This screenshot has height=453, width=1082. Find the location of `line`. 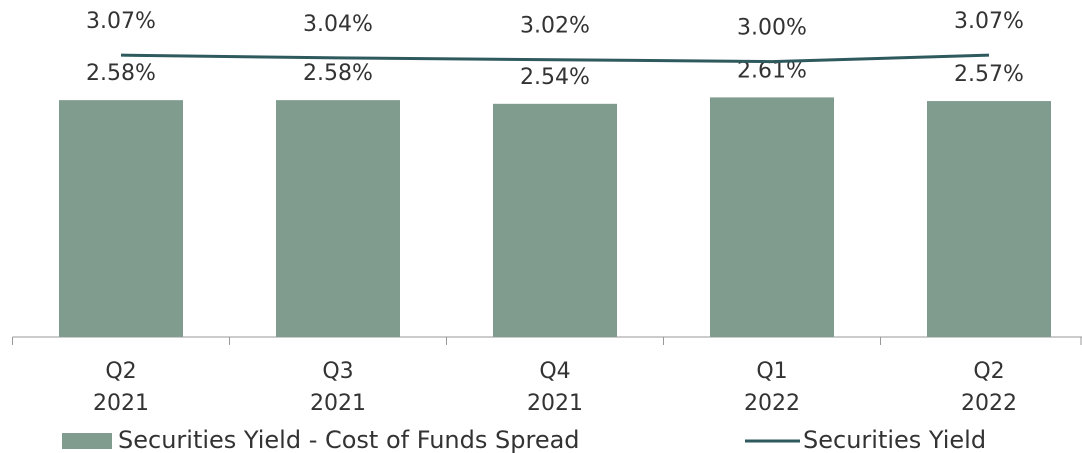

line is located at coordinates (555, 58).